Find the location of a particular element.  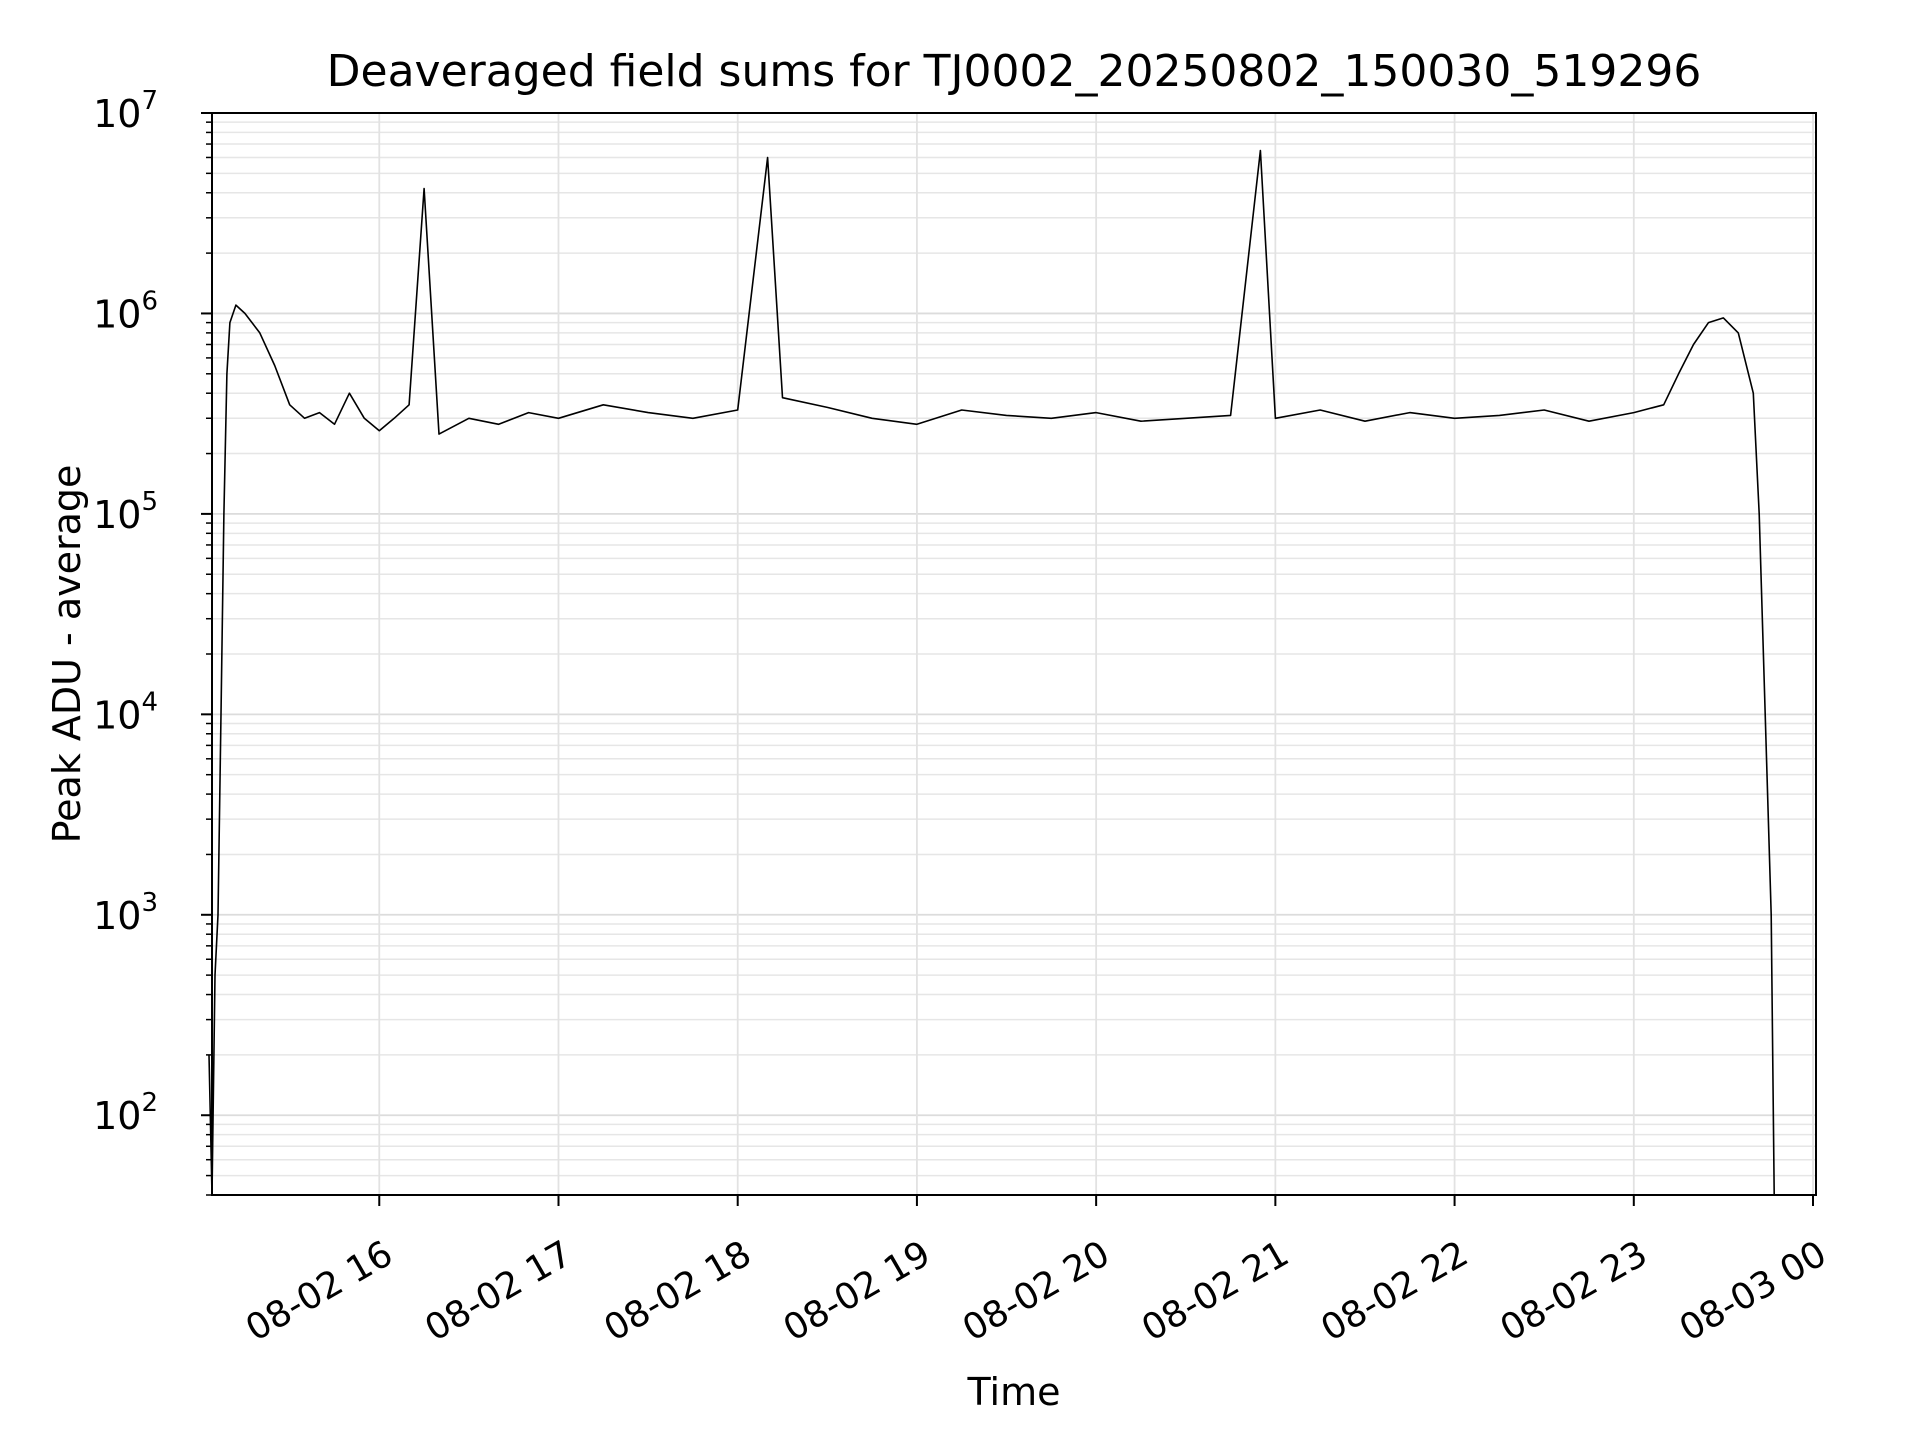

y-tick-label: 10⁵ is located at coordinates (125, 512).